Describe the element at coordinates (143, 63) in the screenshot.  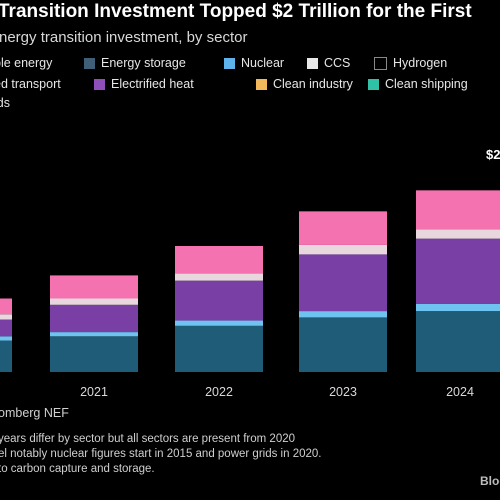
I see `legend-label: Energy storage` at that location.